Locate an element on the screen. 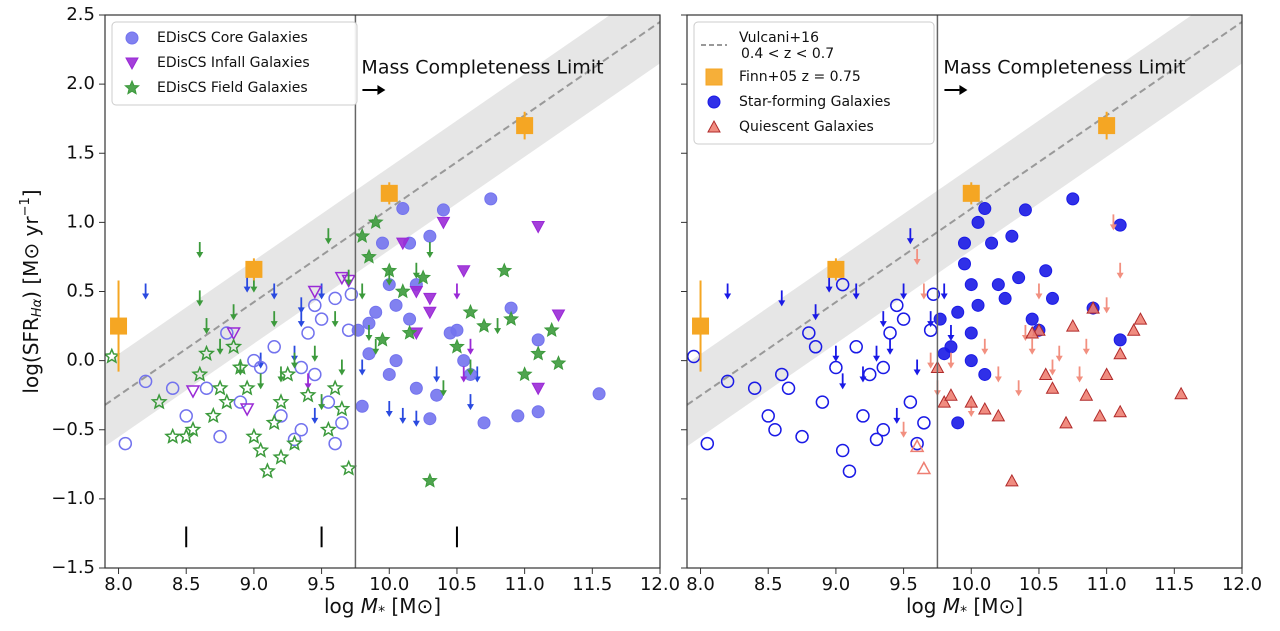  label-part: log is located at coordinates (924, 606).